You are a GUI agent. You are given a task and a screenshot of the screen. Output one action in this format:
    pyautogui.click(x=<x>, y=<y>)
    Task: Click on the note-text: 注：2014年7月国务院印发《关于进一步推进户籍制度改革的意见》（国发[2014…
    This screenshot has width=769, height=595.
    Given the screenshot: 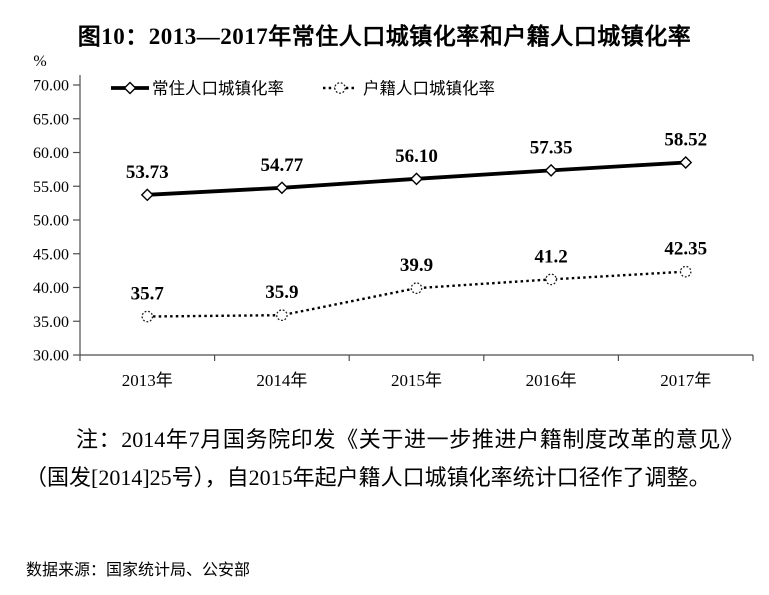 What is the action you would take?
    pyautogui.click(x=384, y=458)
    